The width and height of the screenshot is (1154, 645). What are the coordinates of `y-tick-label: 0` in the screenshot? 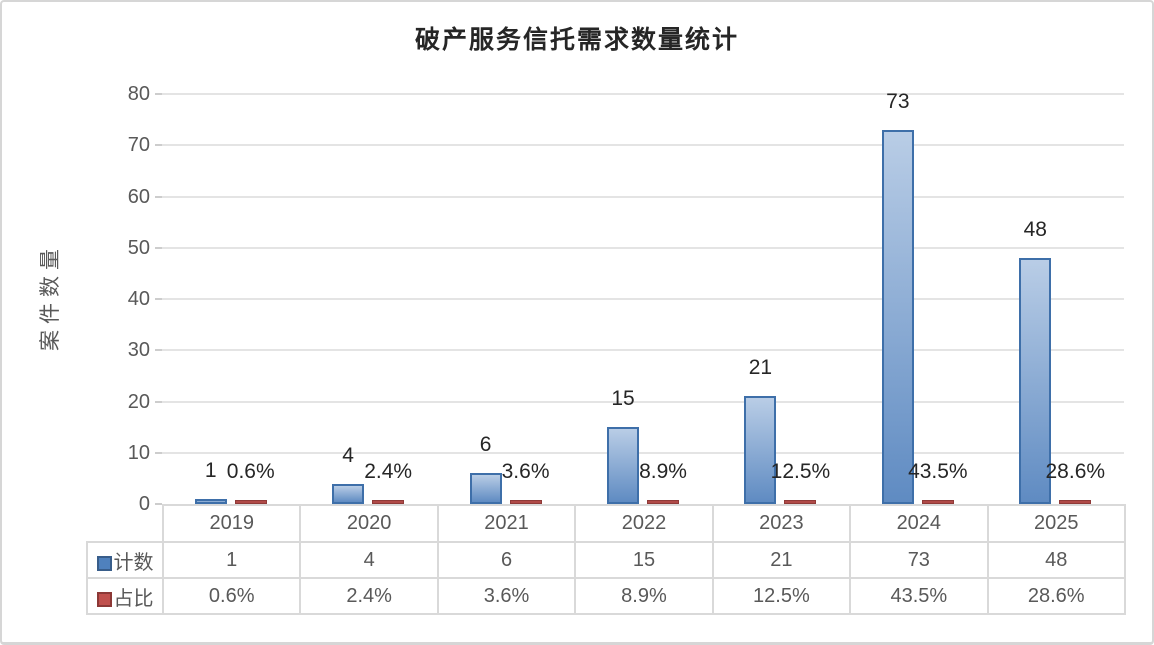 It's located at (144, 504).